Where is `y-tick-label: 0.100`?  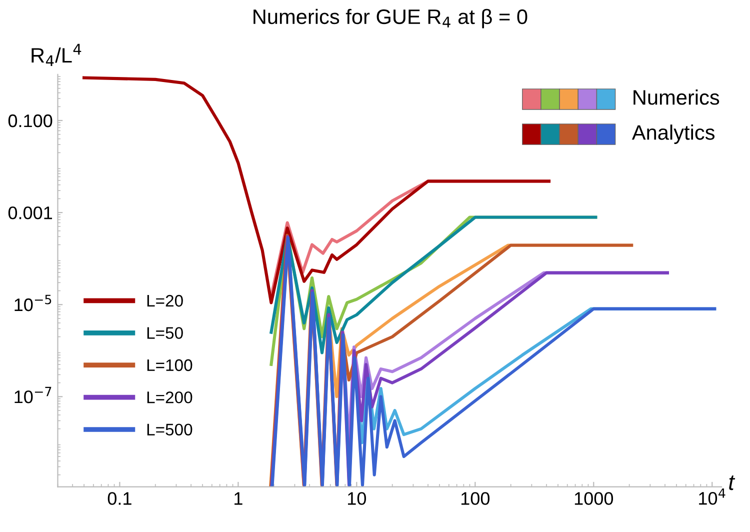
y-tick-label: 0.100 is located at coordinates (30, 121).